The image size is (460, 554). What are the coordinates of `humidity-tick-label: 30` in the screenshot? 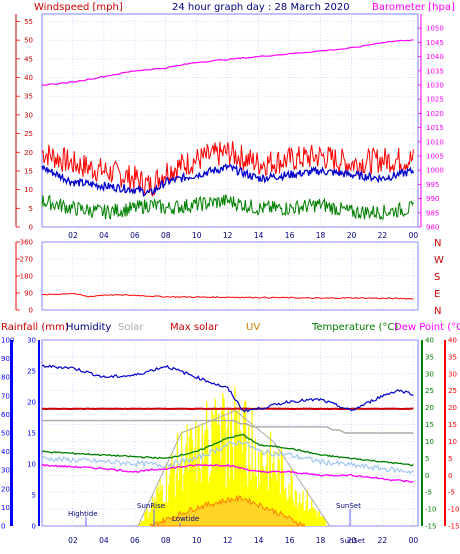 It's located at (5, 471).